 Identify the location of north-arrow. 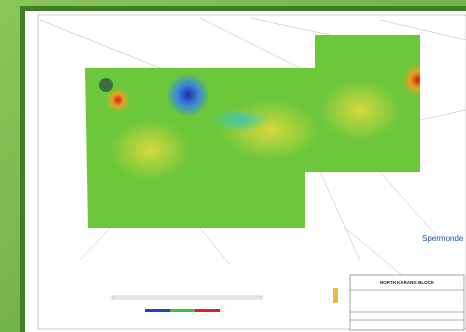
(335, 295).